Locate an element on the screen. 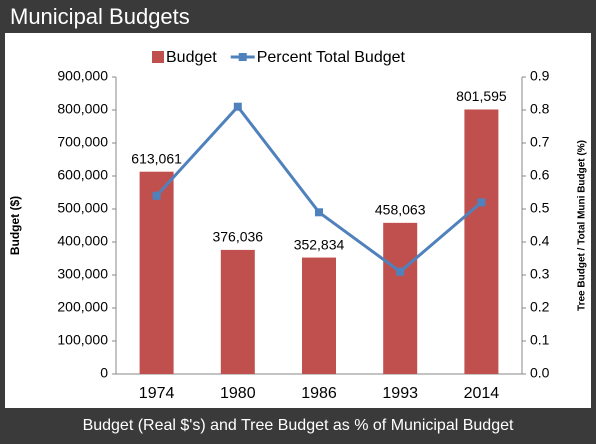 The image size is (596, 444). y2-tick-label: 0.4 is located at coordinates (540, 241).